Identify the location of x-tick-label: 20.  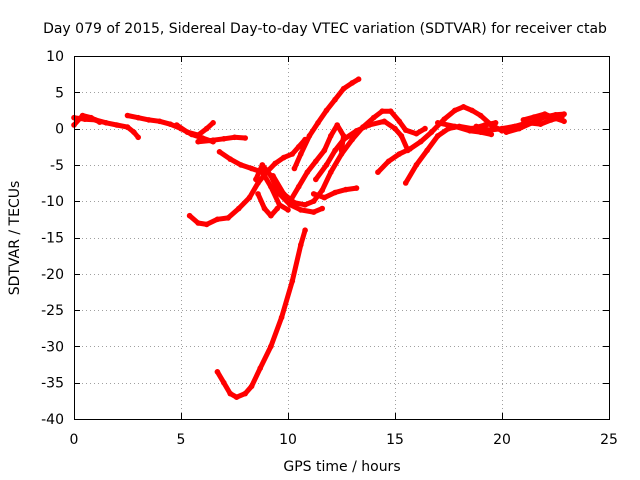
(502, 440).